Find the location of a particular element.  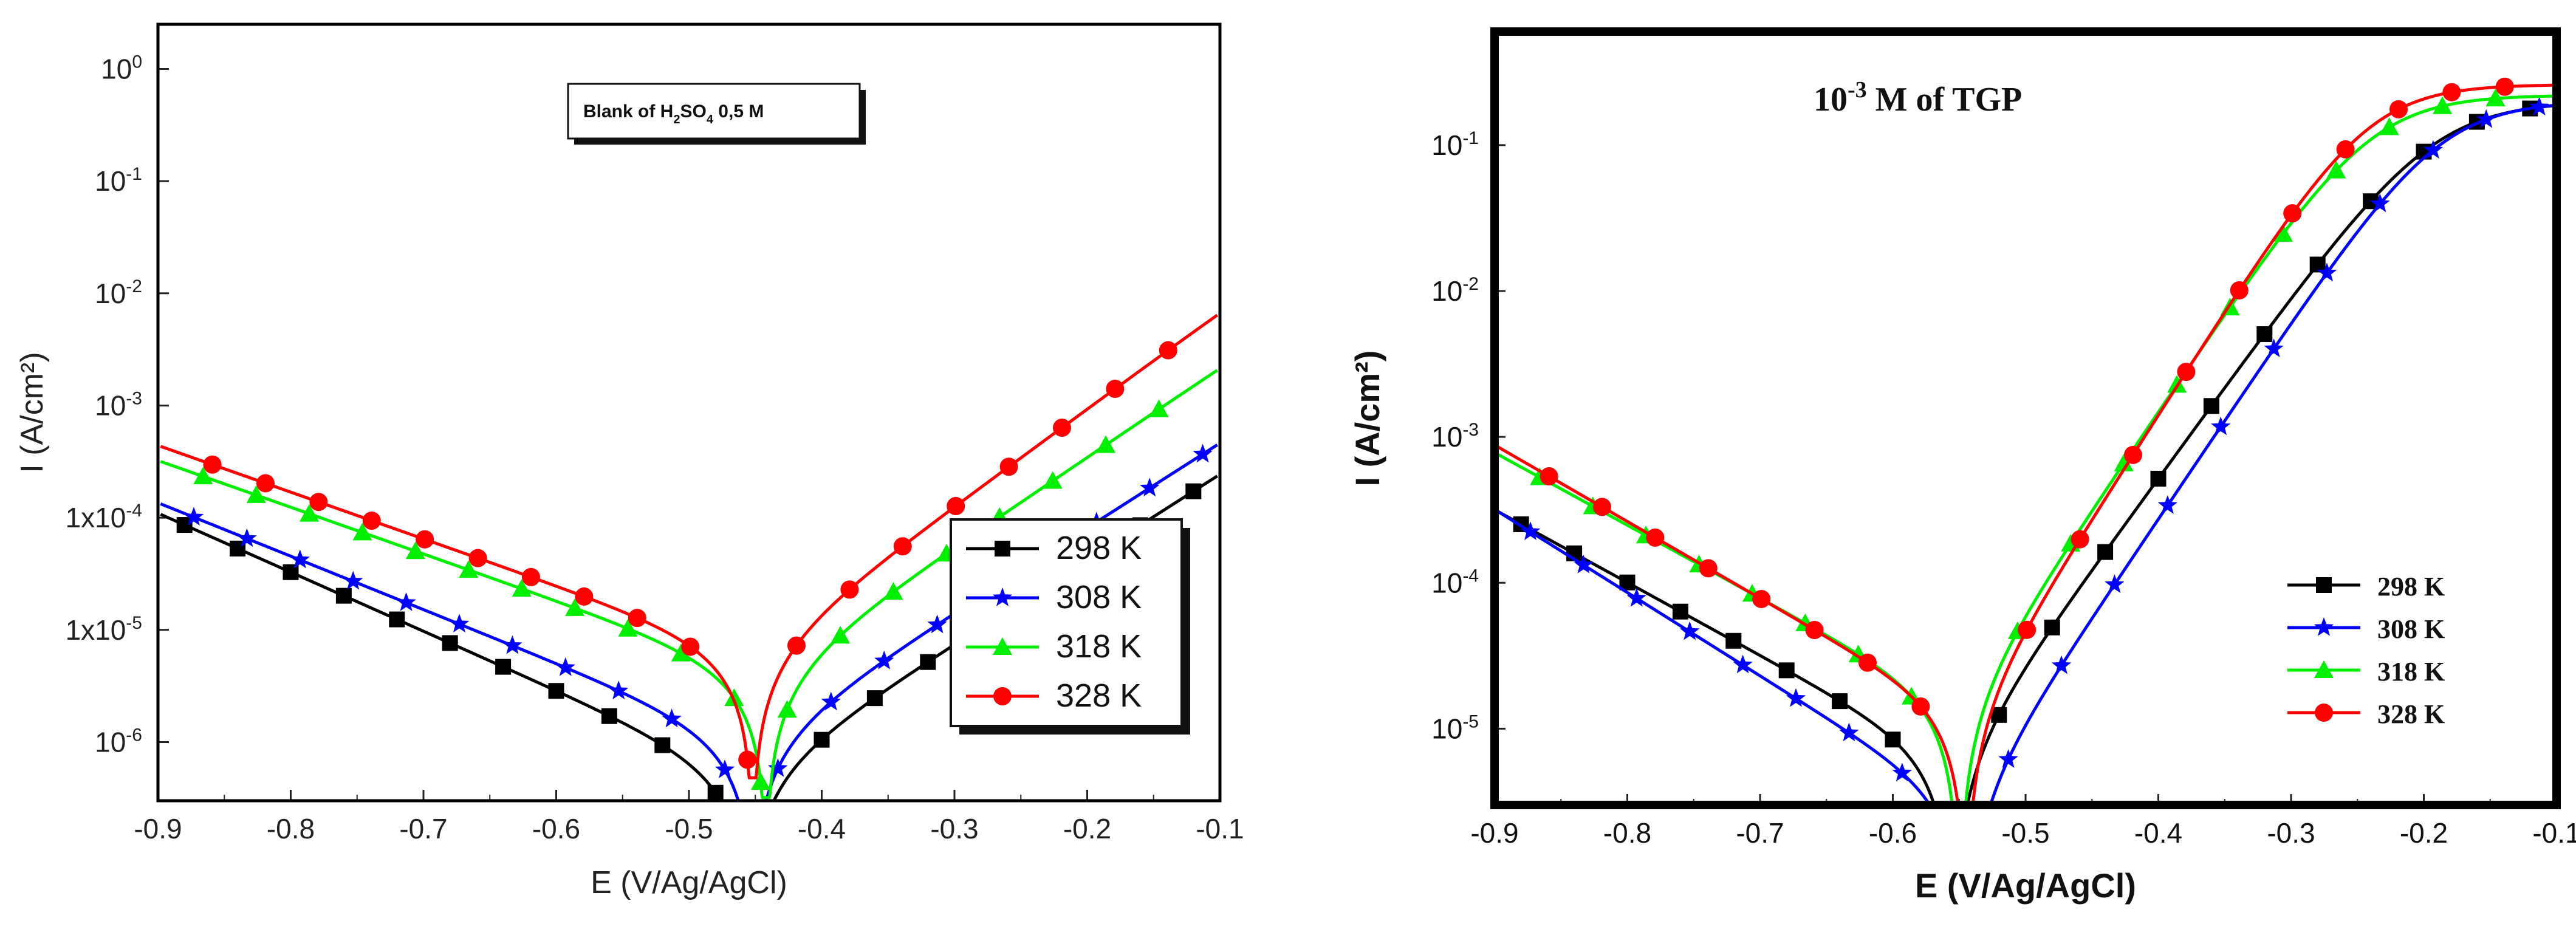

legend-box is located at coordinates (1066, 623).